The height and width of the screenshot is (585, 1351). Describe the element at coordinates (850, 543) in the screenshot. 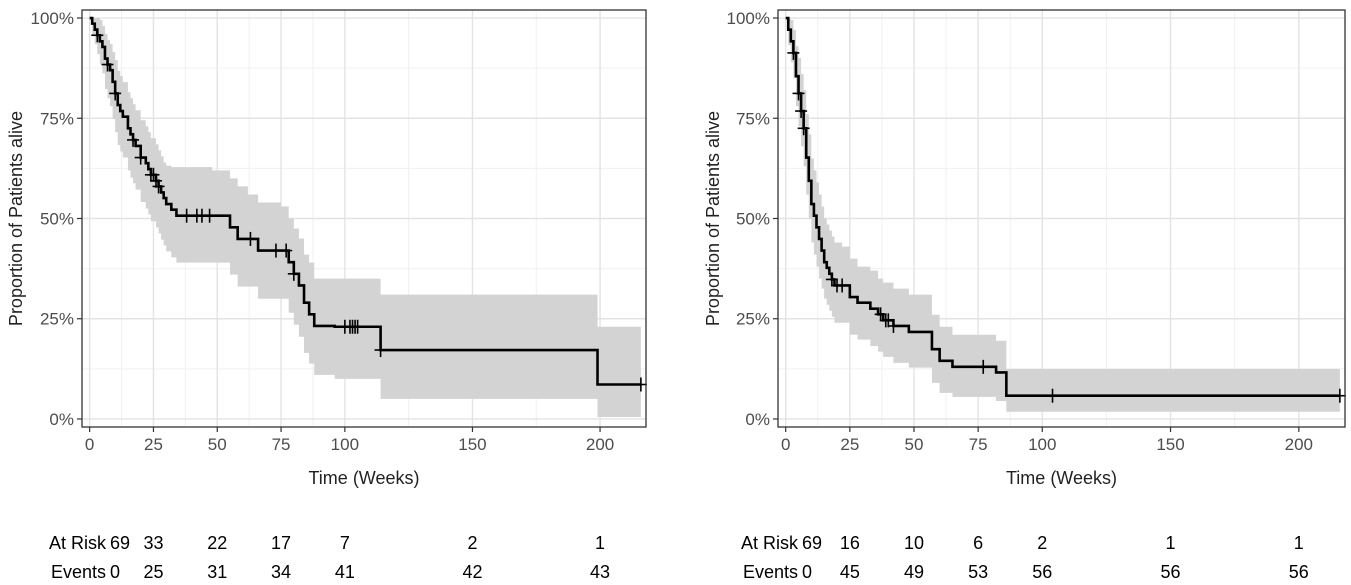

I see `at-risk-value: 16` at that location.